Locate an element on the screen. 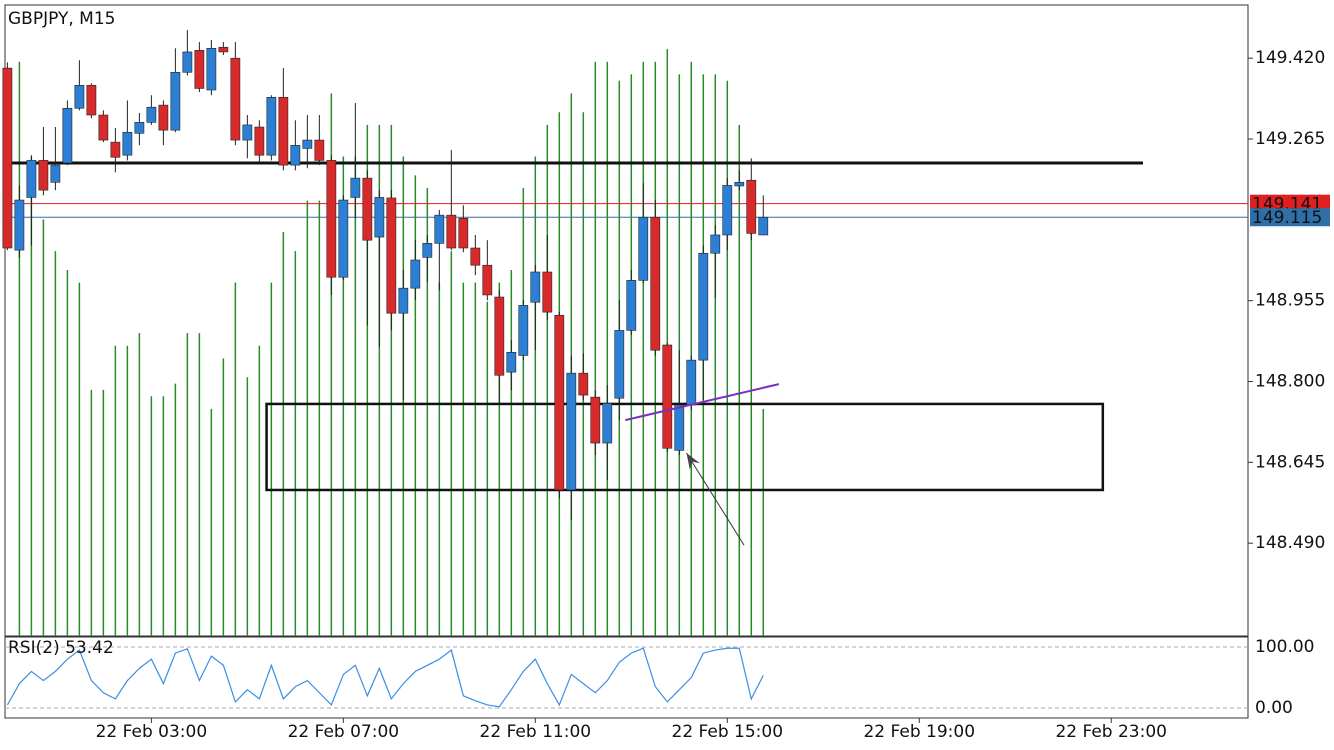 This screenshot has width=1334, height=750. rsi-name: RSI(2) is located at coordinates (34, 648).